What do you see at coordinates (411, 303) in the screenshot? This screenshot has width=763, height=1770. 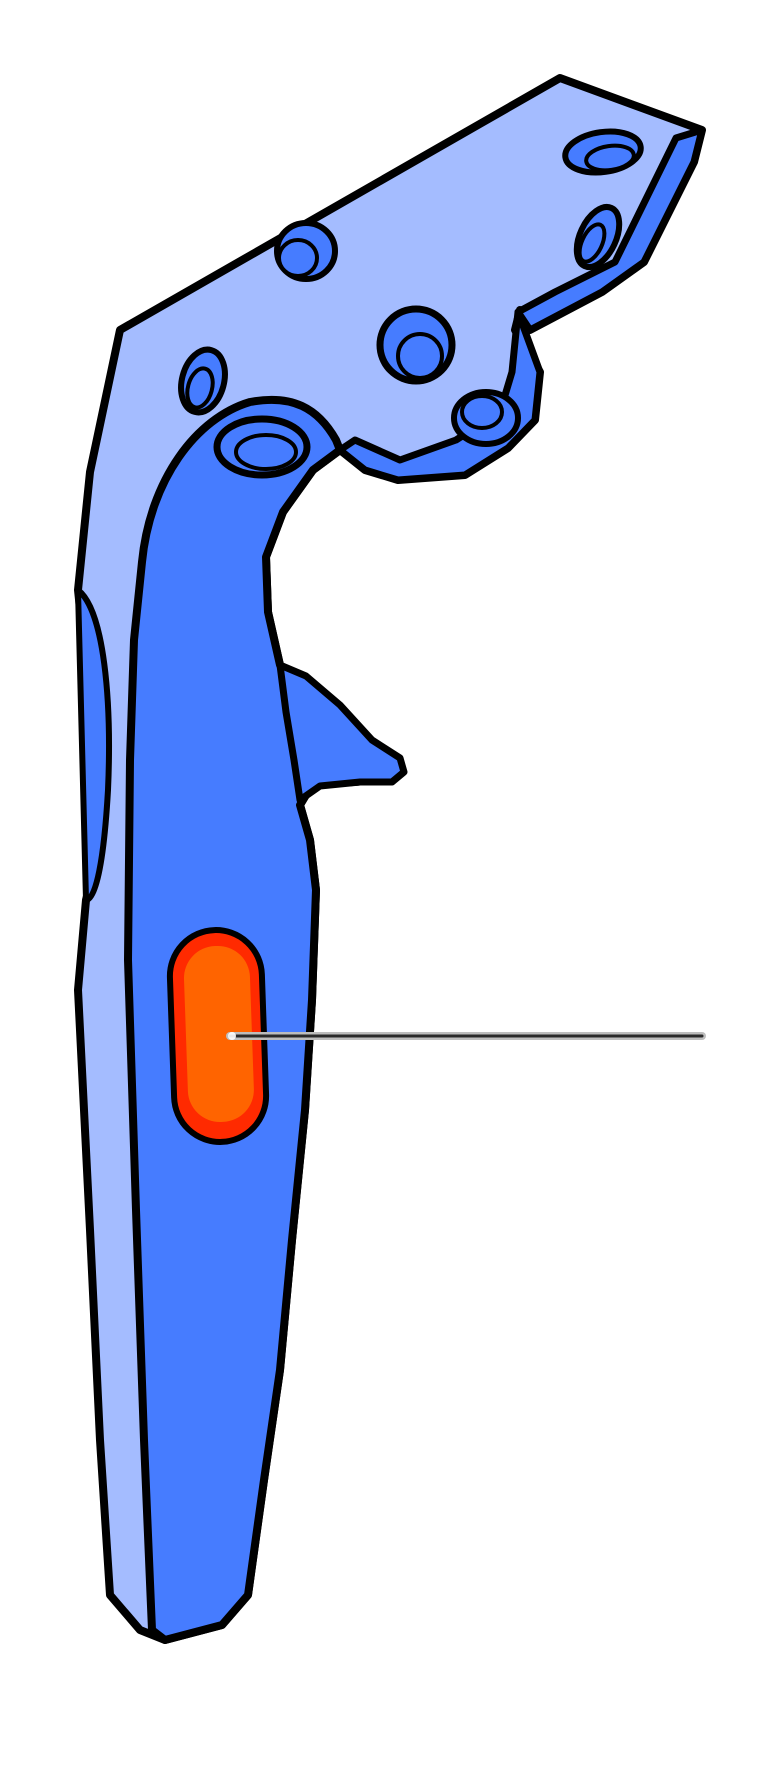 I see `screw-holes` at bounding box center [411, 303].